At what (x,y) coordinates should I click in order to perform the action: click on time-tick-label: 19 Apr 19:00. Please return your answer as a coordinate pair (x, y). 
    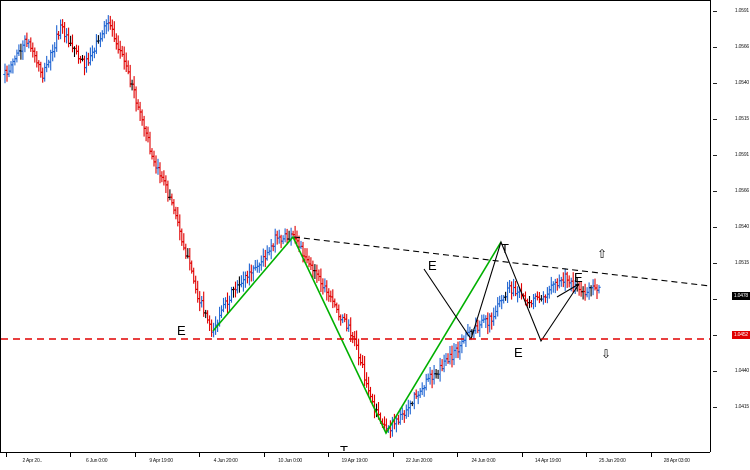
    Looking at the image, I should click on (354, 461).